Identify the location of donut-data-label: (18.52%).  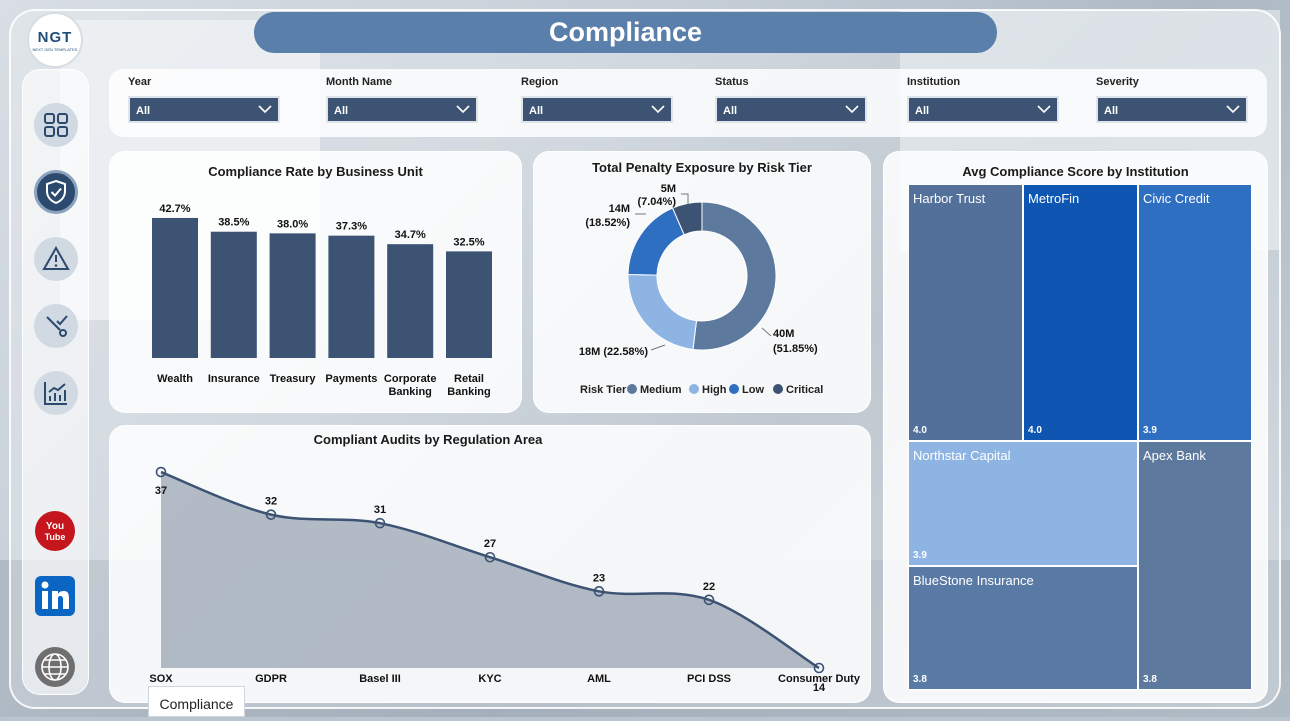
(607, 223).